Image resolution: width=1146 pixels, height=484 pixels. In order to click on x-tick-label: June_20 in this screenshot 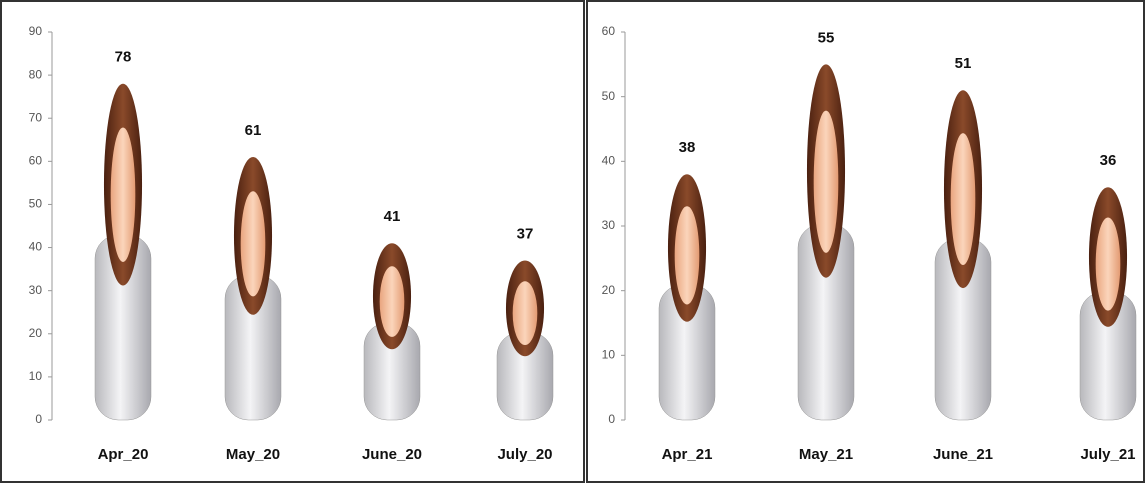, I will do `click(392, 454)`.